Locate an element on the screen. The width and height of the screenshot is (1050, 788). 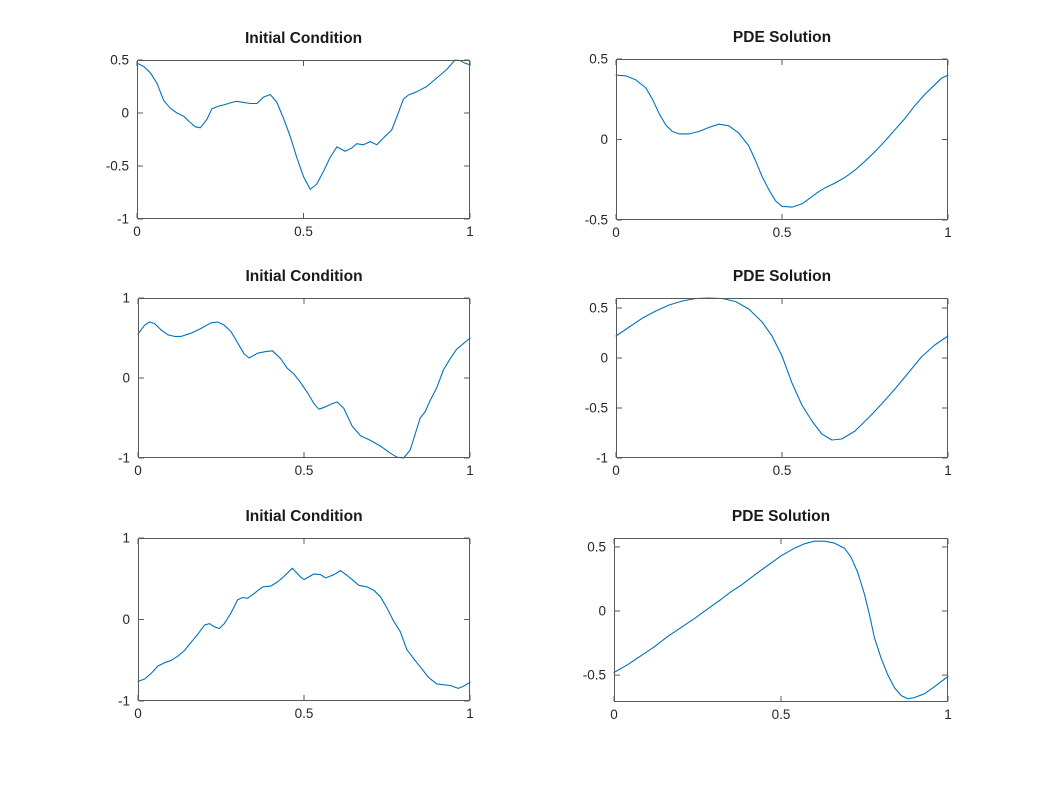
subplot-row1-initial-condition: Initial Condition 0 0.5 1 0.5 0 -0.5 -1 is located at coordinates (290, 135).